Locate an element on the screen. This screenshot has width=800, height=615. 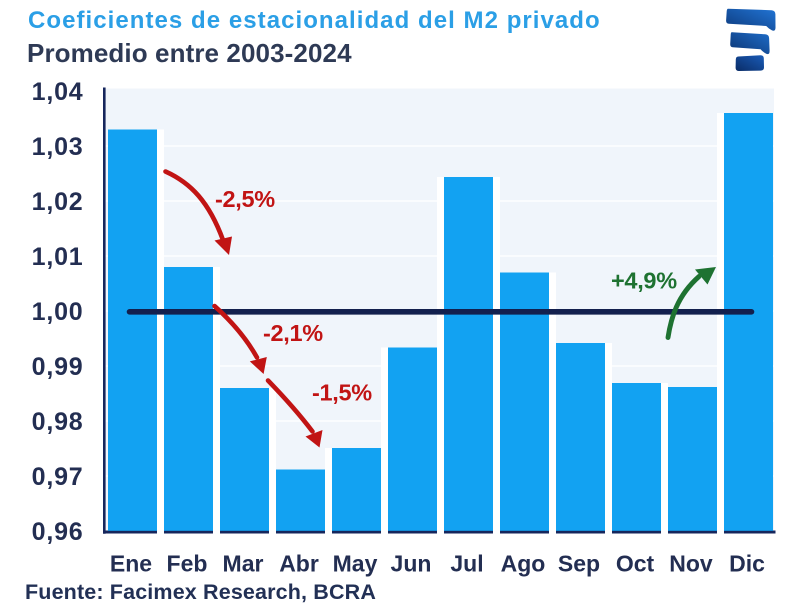
svg-text: Dic is located at coordinates (747, 564).